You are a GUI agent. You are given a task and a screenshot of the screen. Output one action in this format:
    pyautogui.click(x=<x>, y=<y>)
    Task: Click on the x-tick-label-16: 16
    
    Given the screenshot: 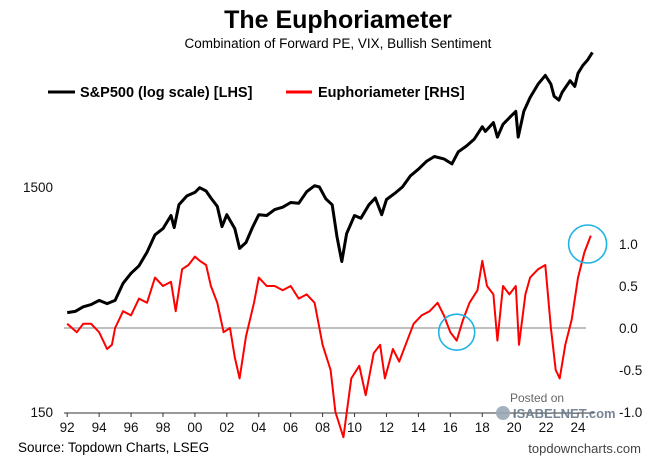 What is the action you would take?
    pyautogui.click(x=450, y=427)
    